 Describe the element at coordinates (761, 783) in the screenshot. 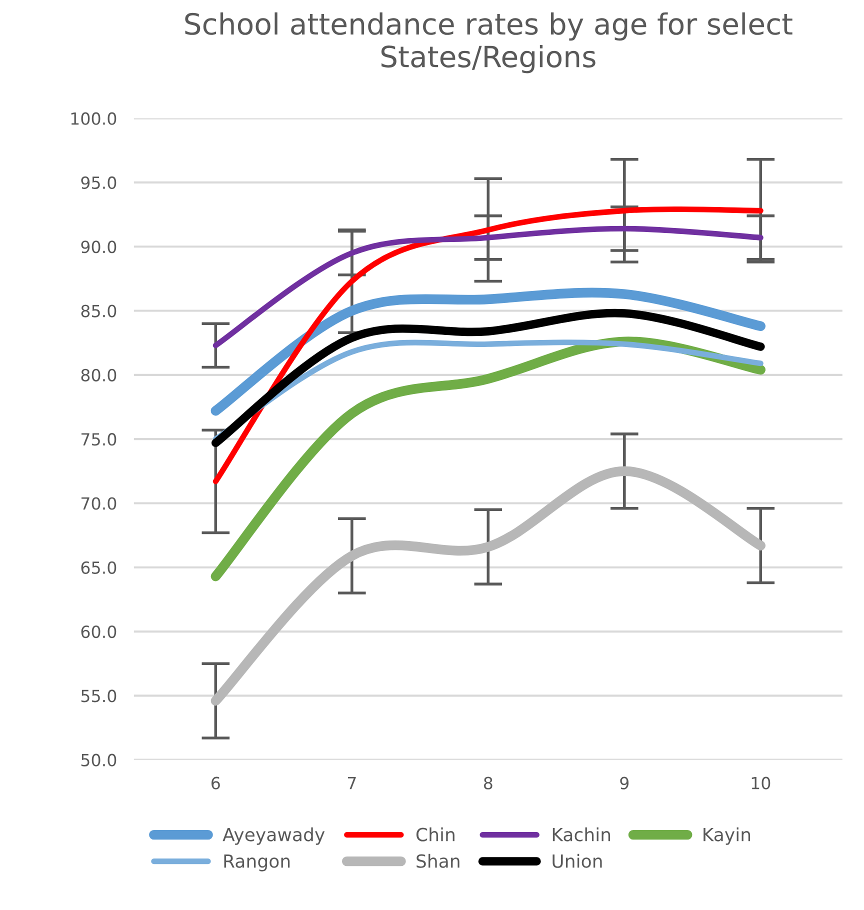

I see `x-tick-label: 10` at that location.